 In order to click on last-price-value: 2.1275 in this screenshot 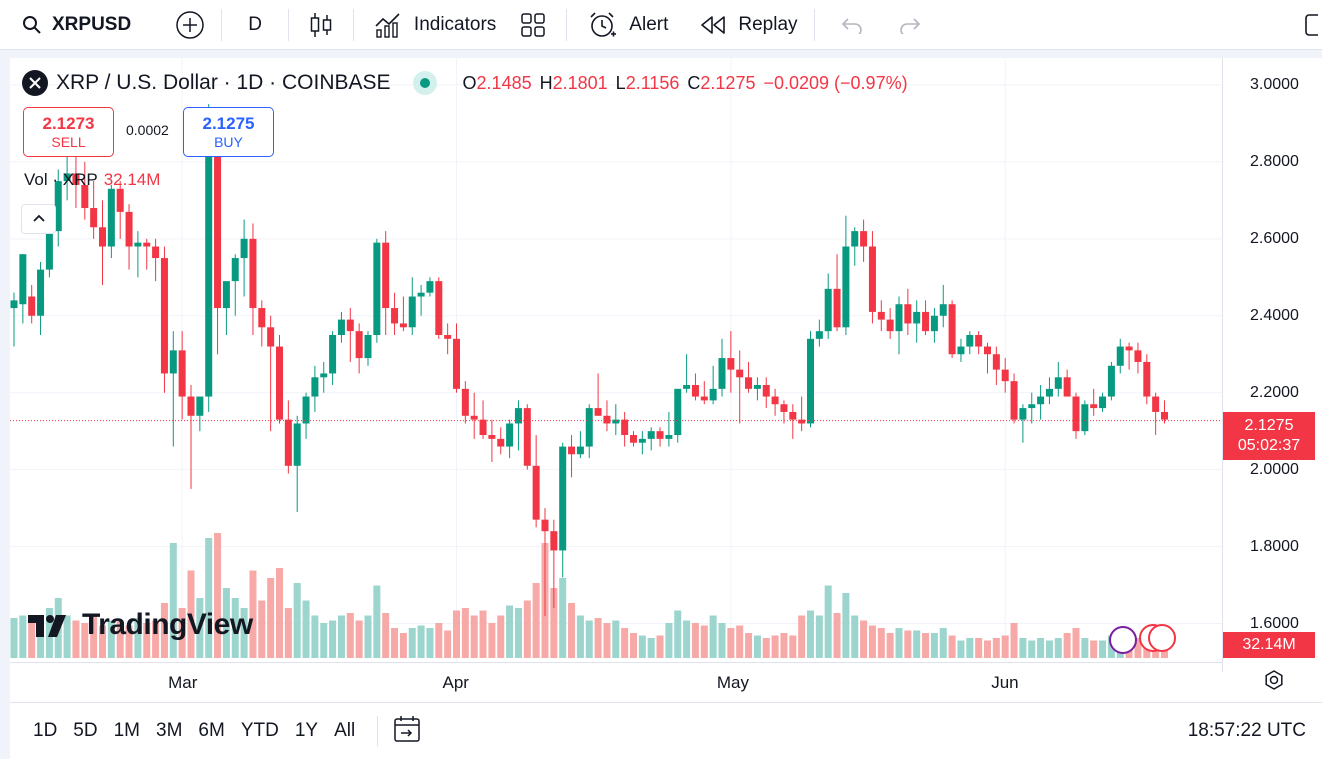, I will do `click(1269, 425)`.